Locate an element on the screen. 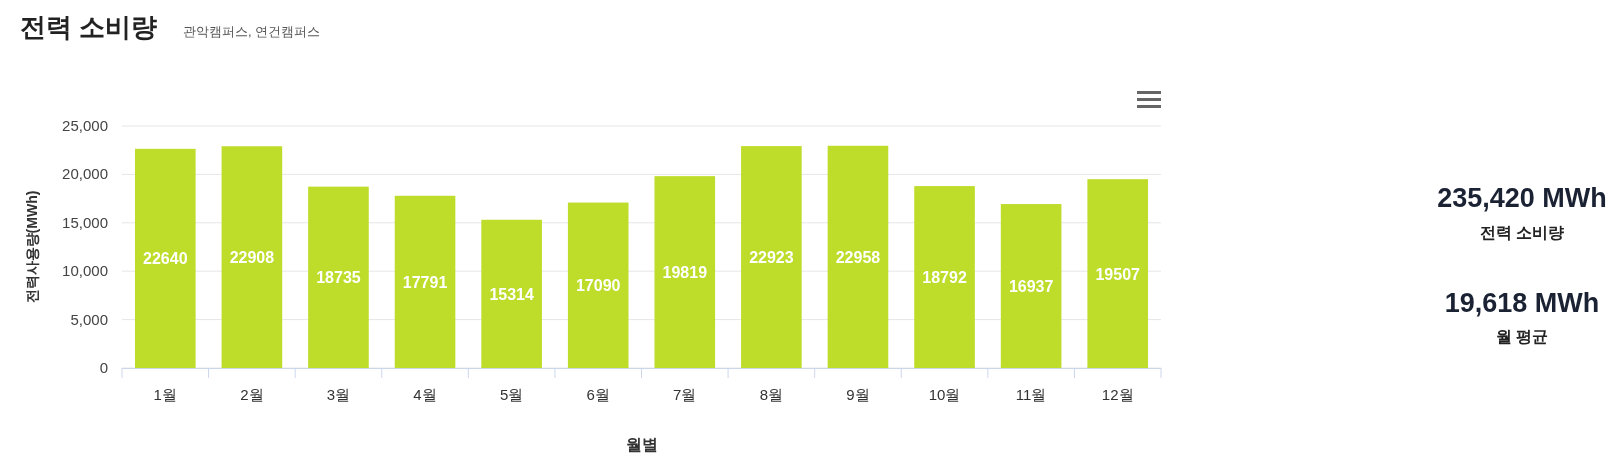 The image size is (1614, 462). x-tick-label: 11월 is located at coordinates (1031, 394).